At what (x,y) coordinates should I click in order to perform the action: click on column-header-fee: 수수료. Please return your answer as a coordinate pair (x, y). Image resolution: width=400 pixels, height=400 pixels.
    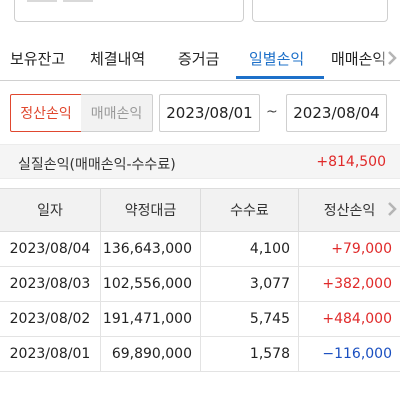
    Looking at the image, I should click on (250, 210).